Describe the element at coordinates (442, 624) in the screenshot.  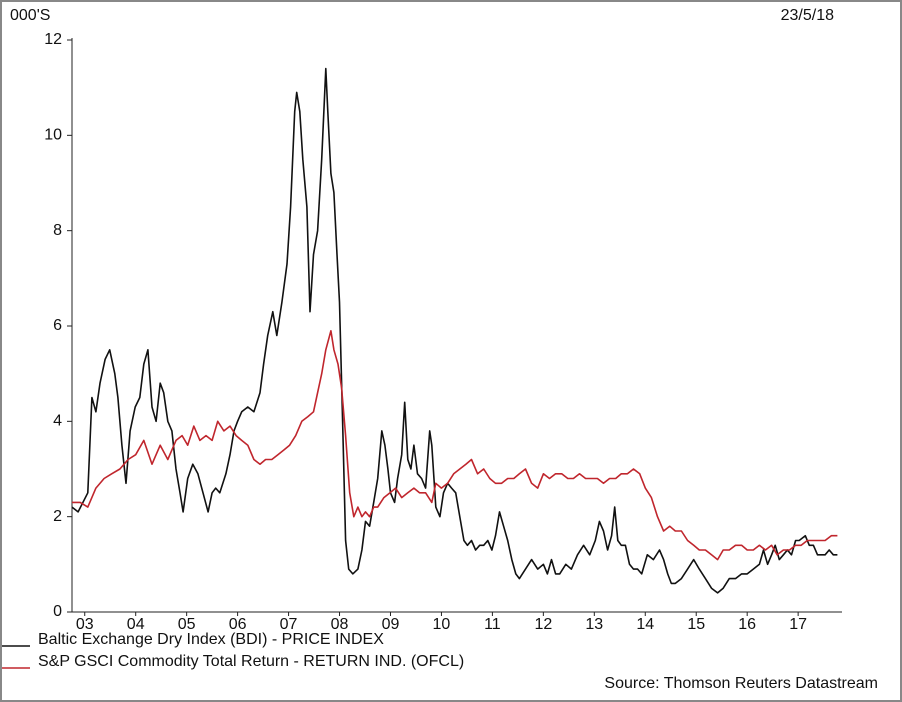
I see `x-tick-label: 10` at that location.